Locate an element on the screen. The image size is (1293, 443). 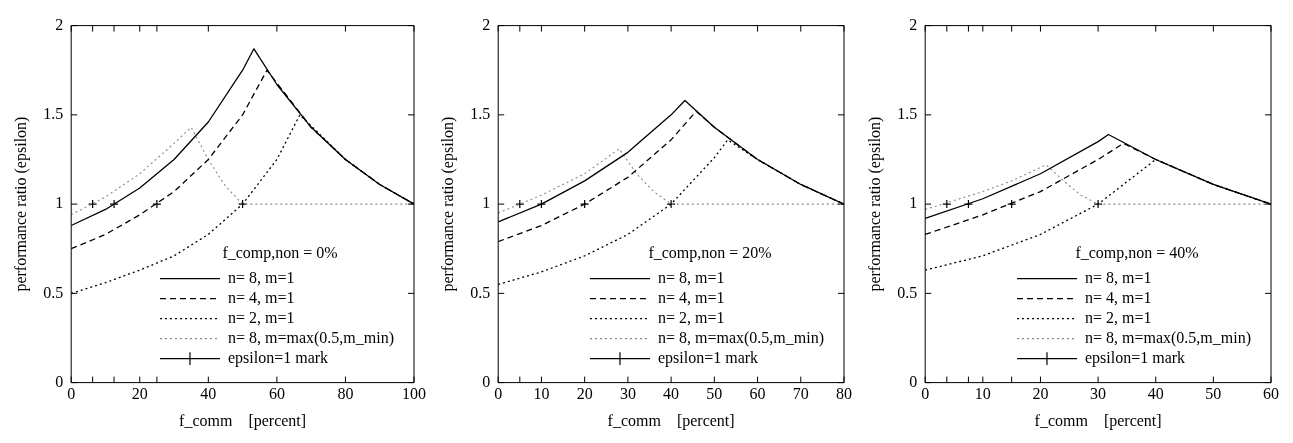
legend-title: f_comp,non = 0% is located at coordinates (280, 252).